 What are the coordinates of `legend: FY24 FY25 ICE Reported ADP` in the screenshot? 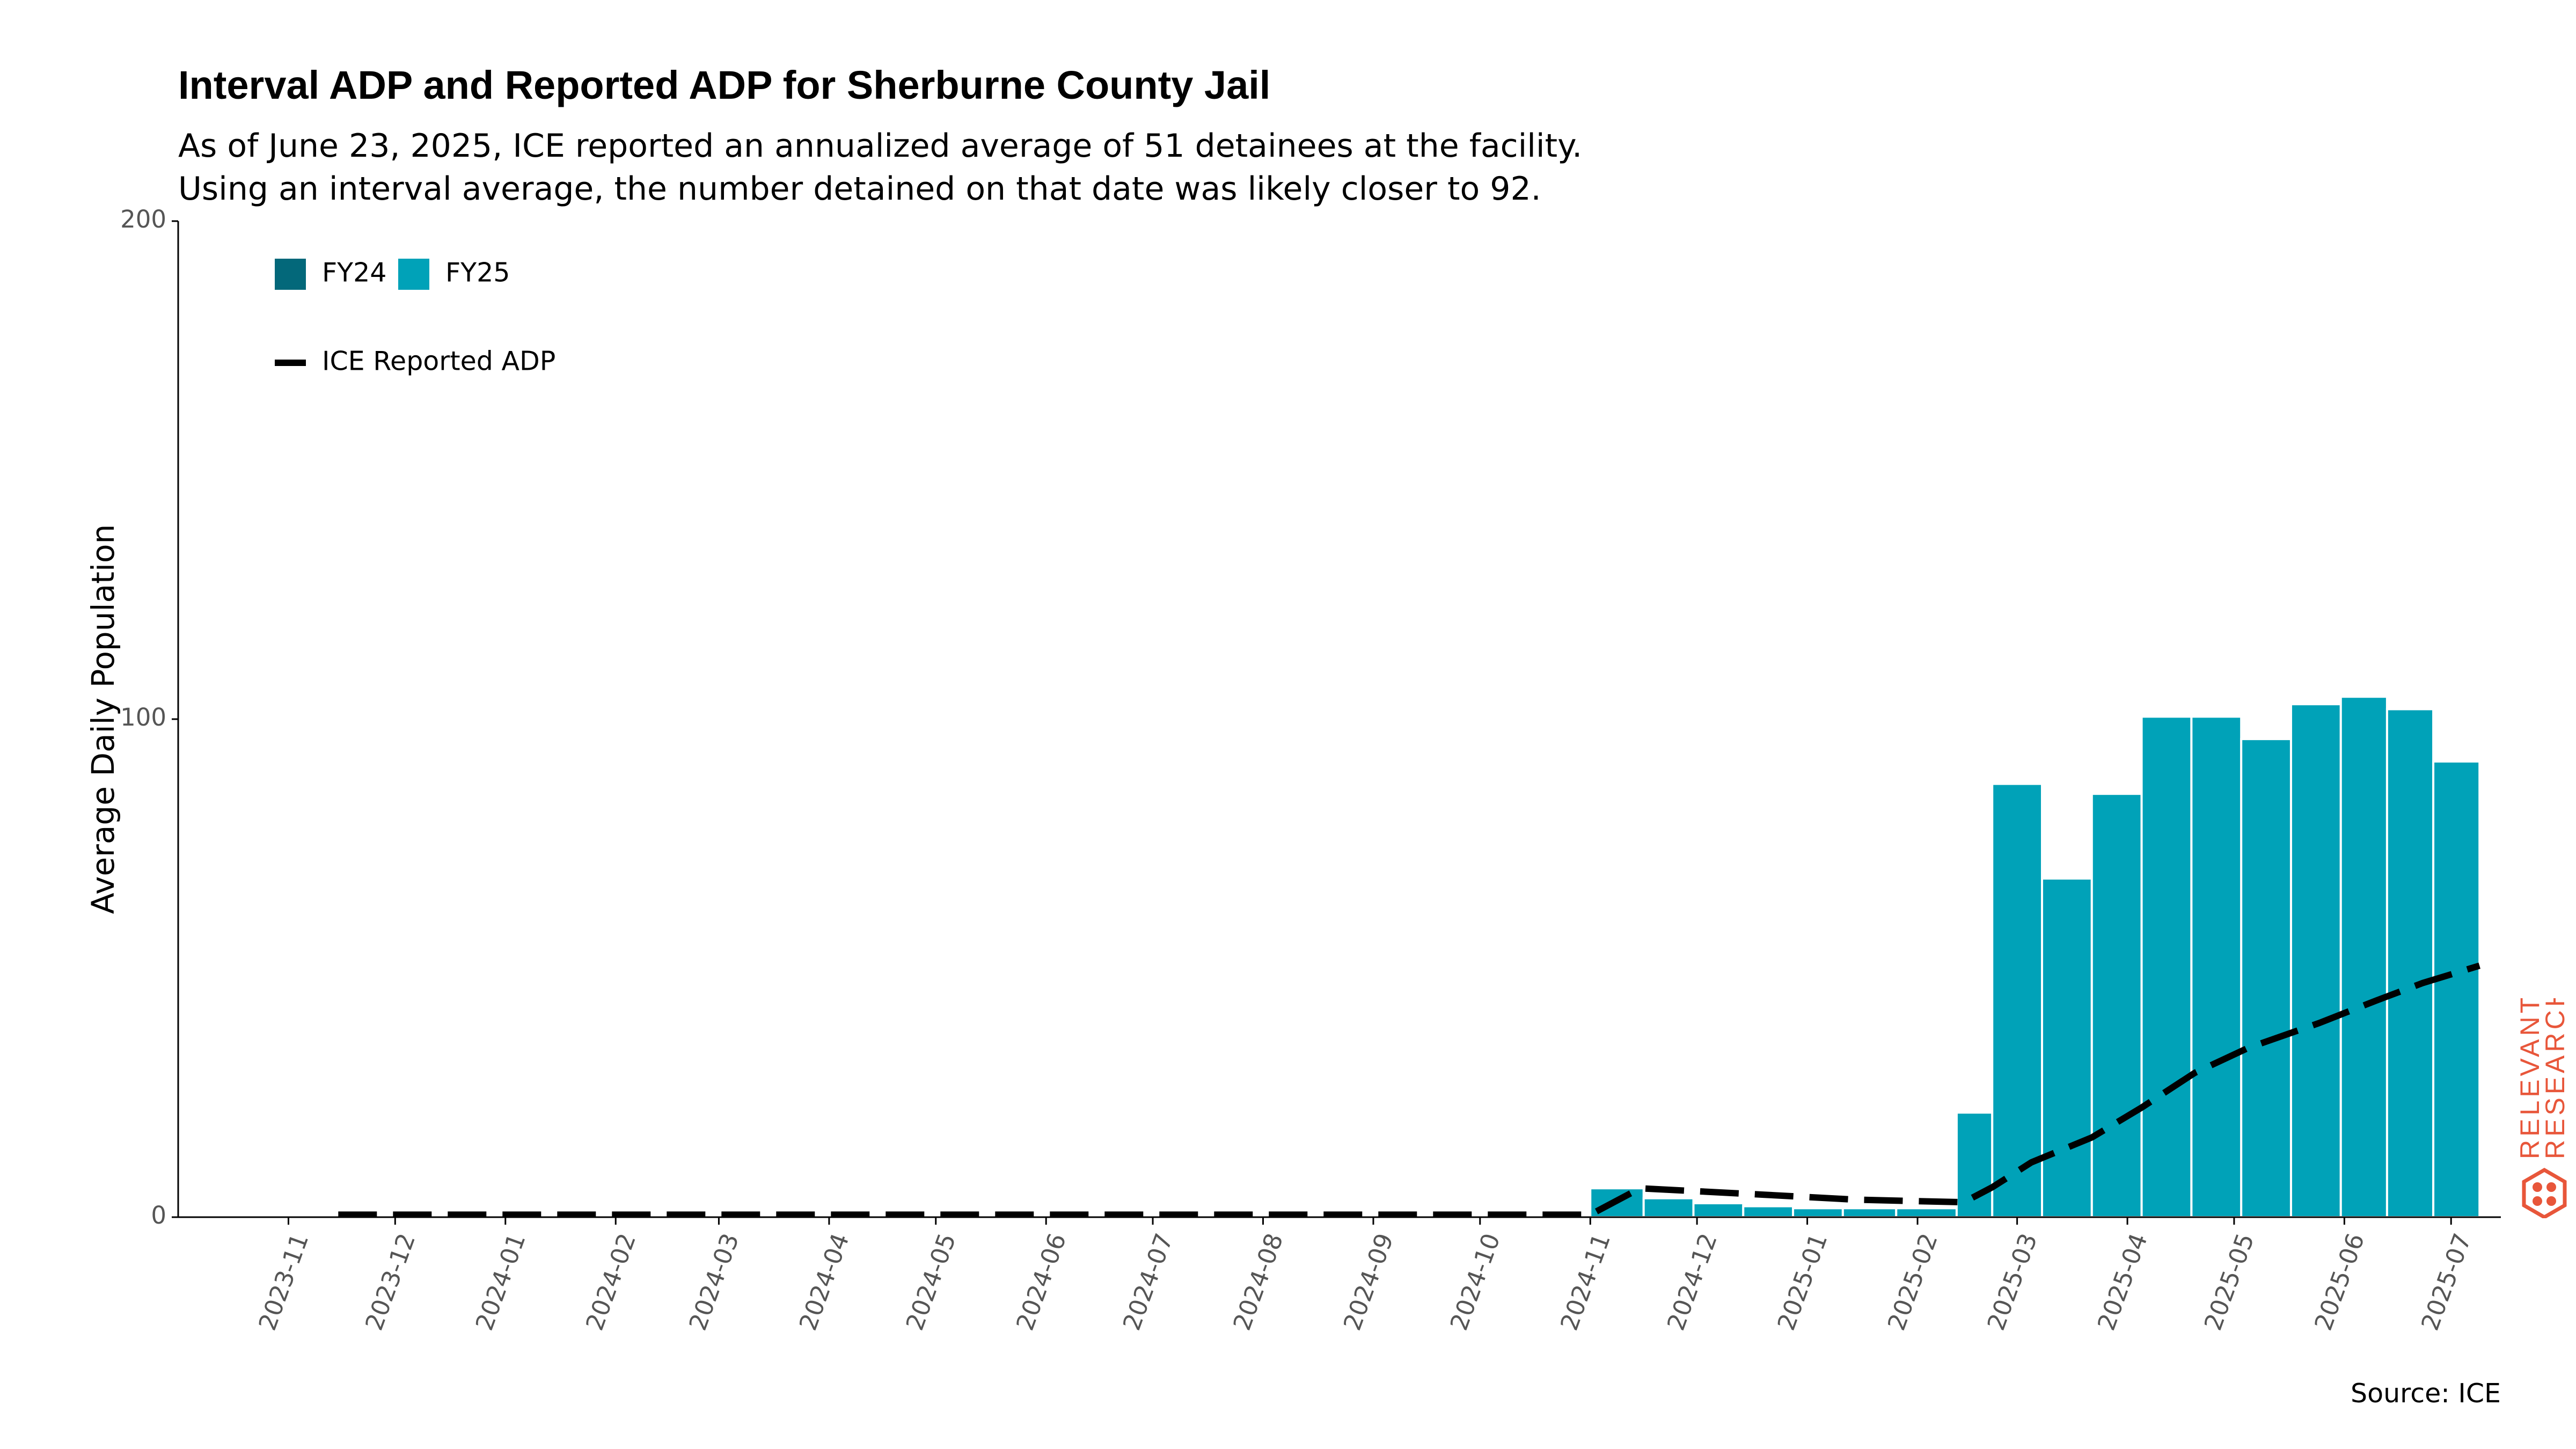 It's located at (415, 317).